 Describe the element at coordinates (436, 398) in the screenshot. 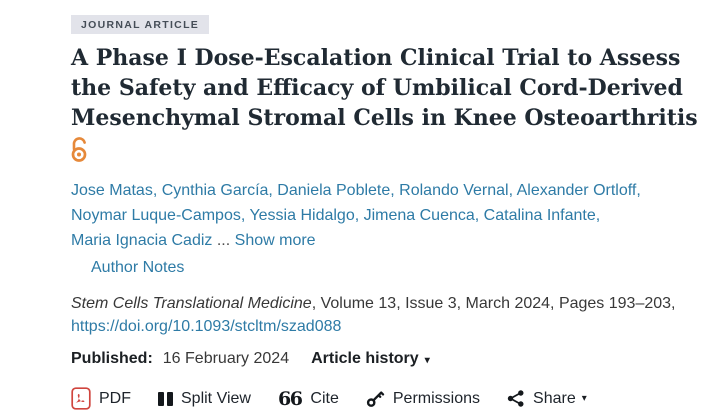

I see `permissions-label: Permissions` at that location.